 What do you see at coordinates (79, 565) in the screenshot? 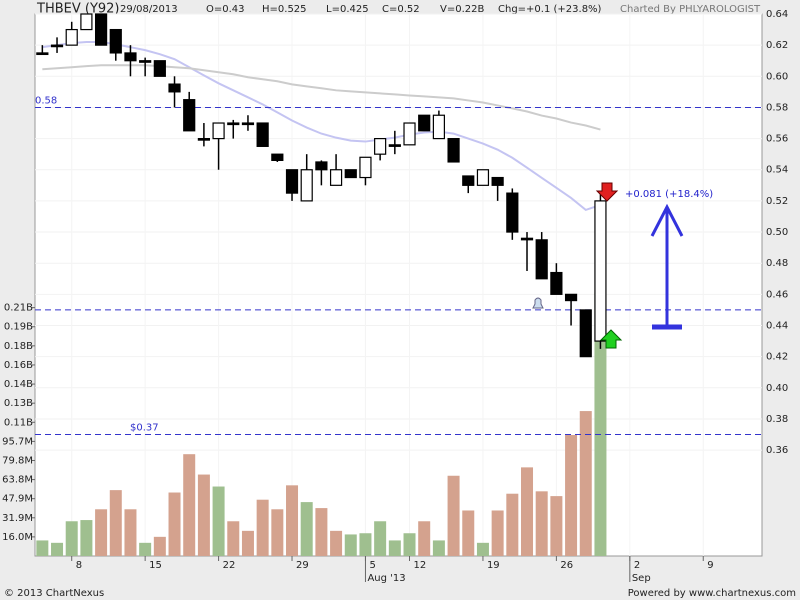
I see `x-tick-label: 8` at bounding box center [79, 565].